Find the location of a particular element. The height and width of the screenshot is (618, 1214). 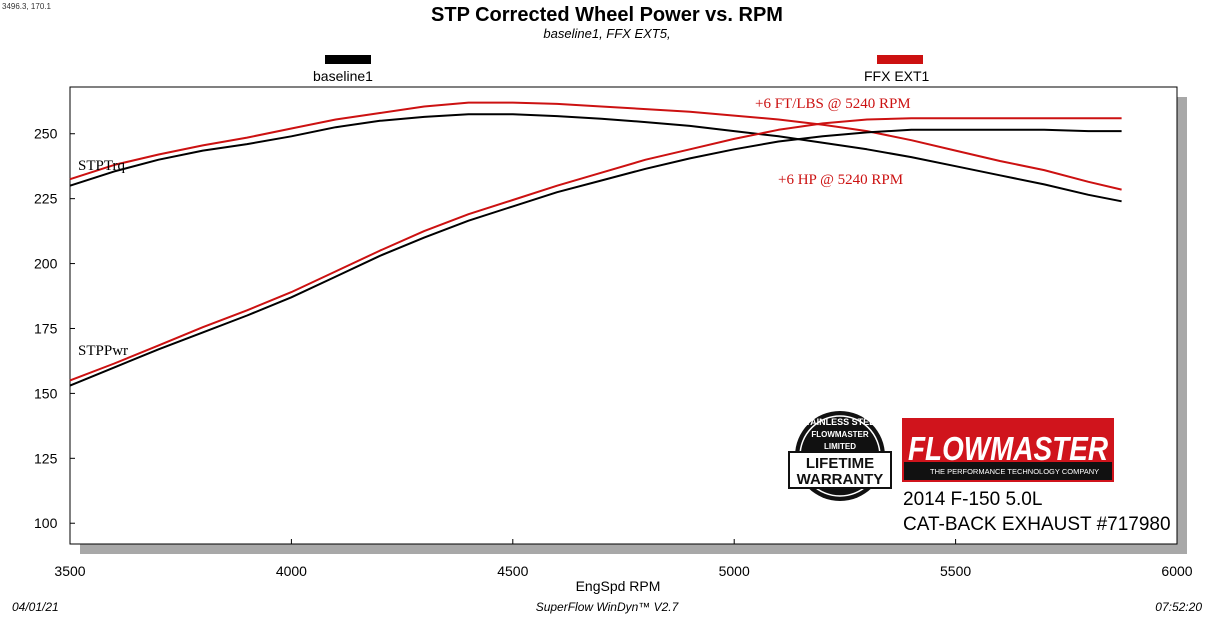

torque-series-label: STPTrq is located at coordinates (101, 166).